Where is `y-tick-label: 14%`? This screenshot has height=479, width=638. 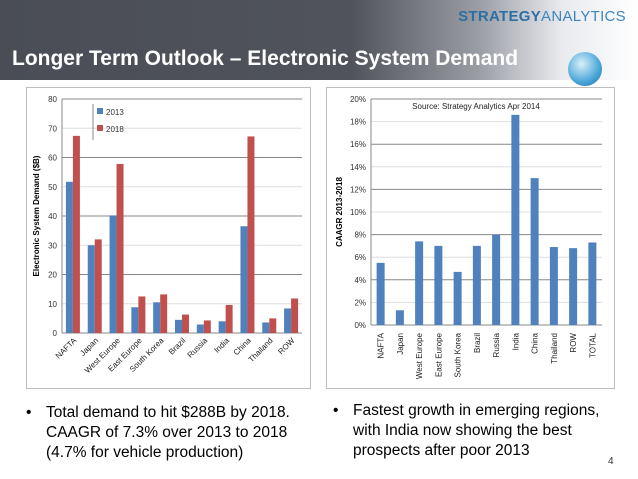
y-tick-label: 14% is located at coordinates (358, 167).